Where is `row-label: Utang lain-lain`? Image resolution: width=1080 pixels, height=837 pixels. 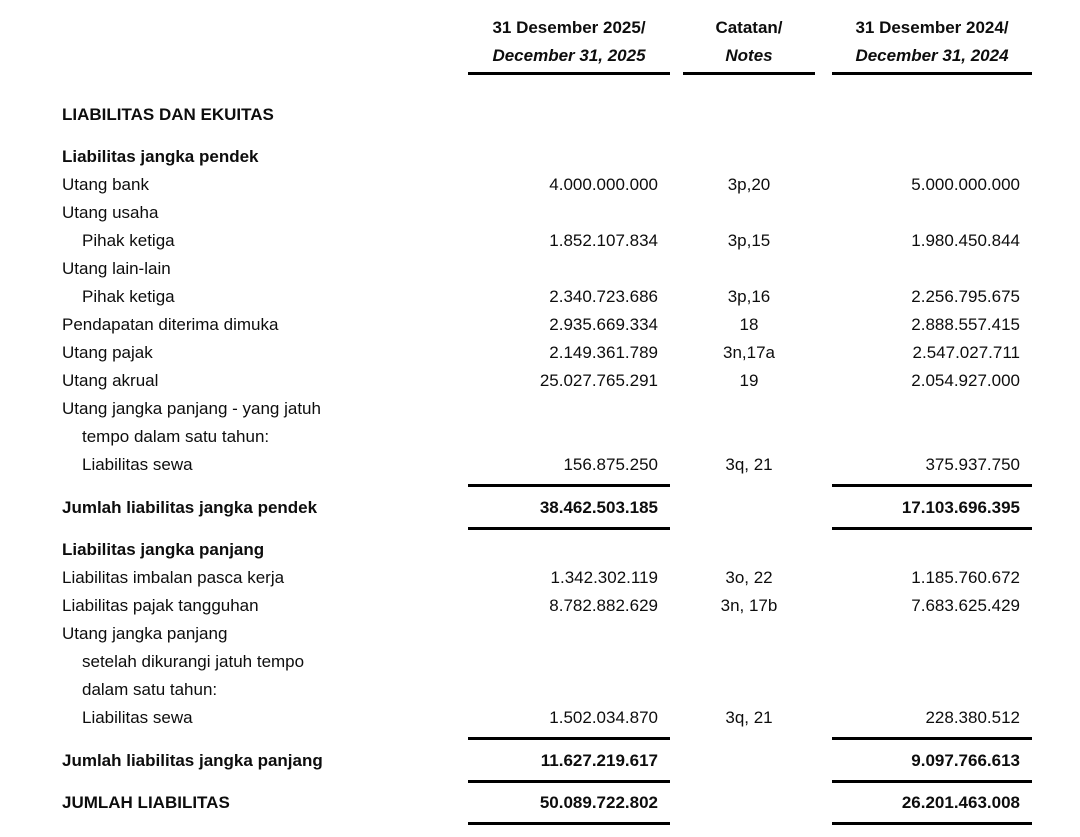
row-label: Utang lain-lain is located at coordinates (116, 268).